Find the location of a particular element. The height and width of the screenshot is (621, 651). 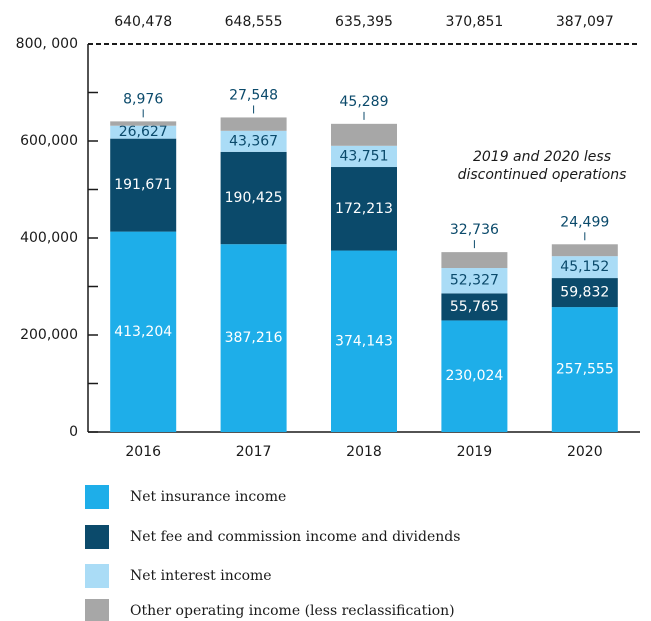

segment-label: 413,204 is located at coordinates (143, 332).